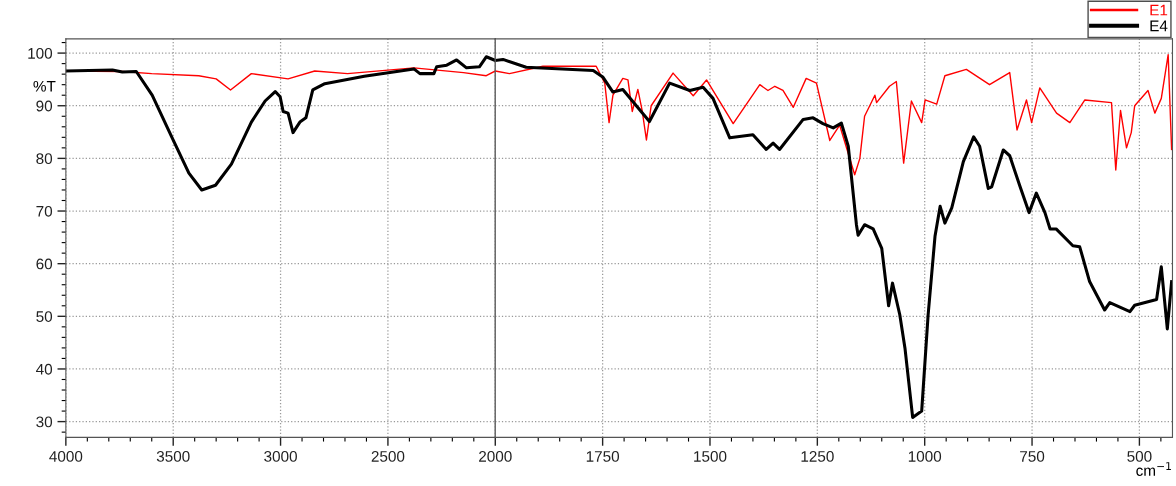  I want to click on y-tick-label: 30, so click(44, 422).